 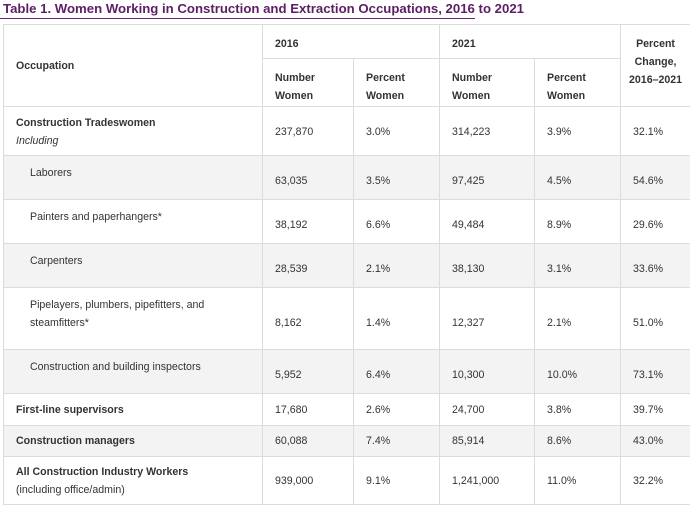 What do you see at coordinates (577, 367) in the screenshot?
I see `percent-2021-value: 10.0%` at bounding box center [577, 367].